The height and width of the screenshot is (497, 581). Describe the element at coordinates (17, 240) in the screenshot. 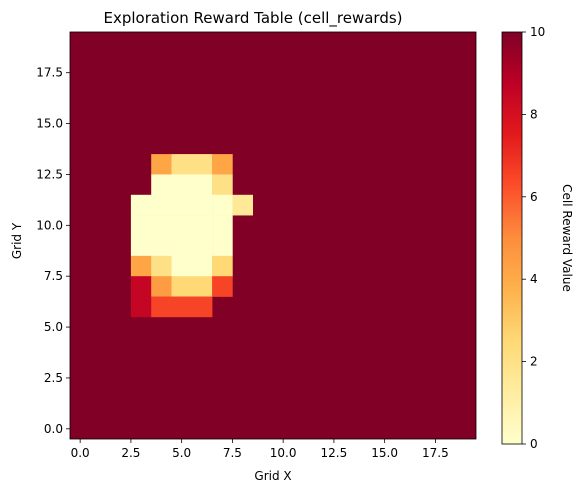

I see `y-axis-label: Grid Y` at that location.